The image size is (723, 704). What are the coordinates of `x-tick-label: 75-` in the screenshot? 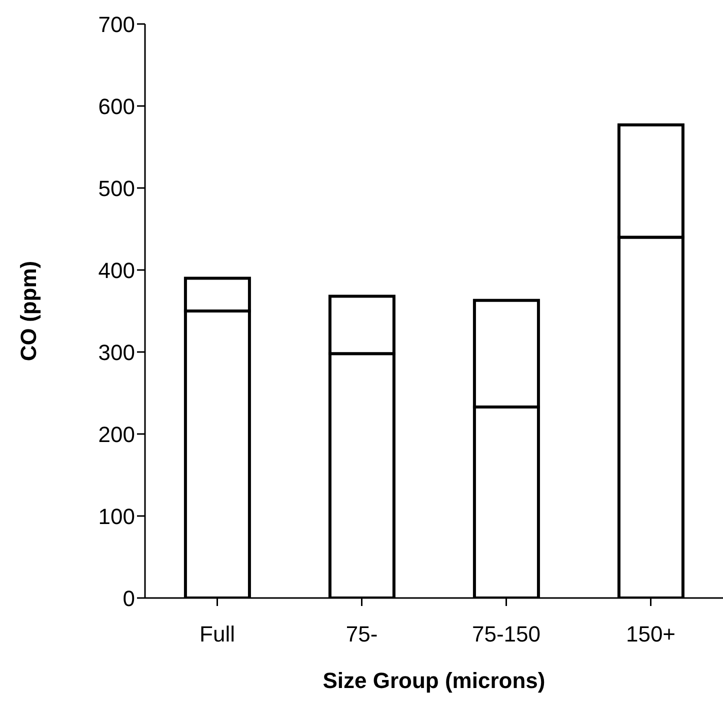 It's located at (362, 634).